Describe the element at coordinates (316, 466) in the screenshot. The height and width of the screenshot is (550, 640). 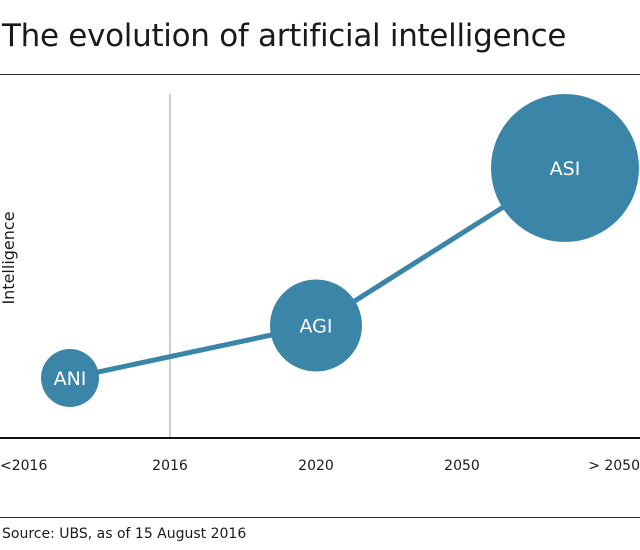
I see `x-tick-label: 2020` at that location.